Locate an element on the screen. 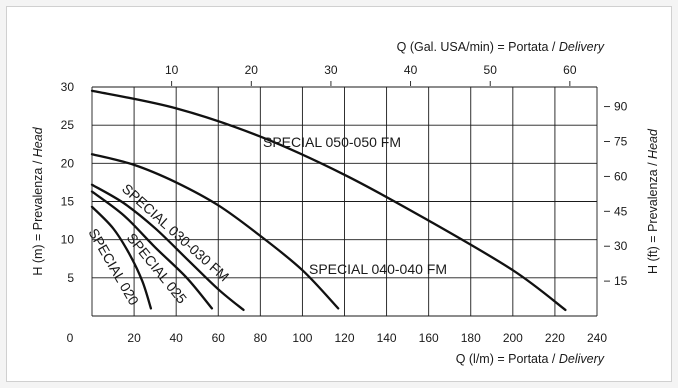 This screenshot has height=388, width=678. x-top-tick-label: 60 is located at coordinates (570, 70).